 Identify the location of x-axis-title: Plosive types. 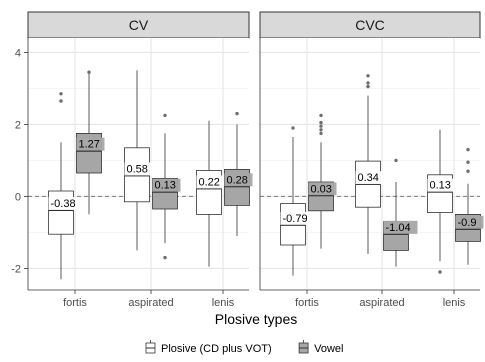
(256, 319).